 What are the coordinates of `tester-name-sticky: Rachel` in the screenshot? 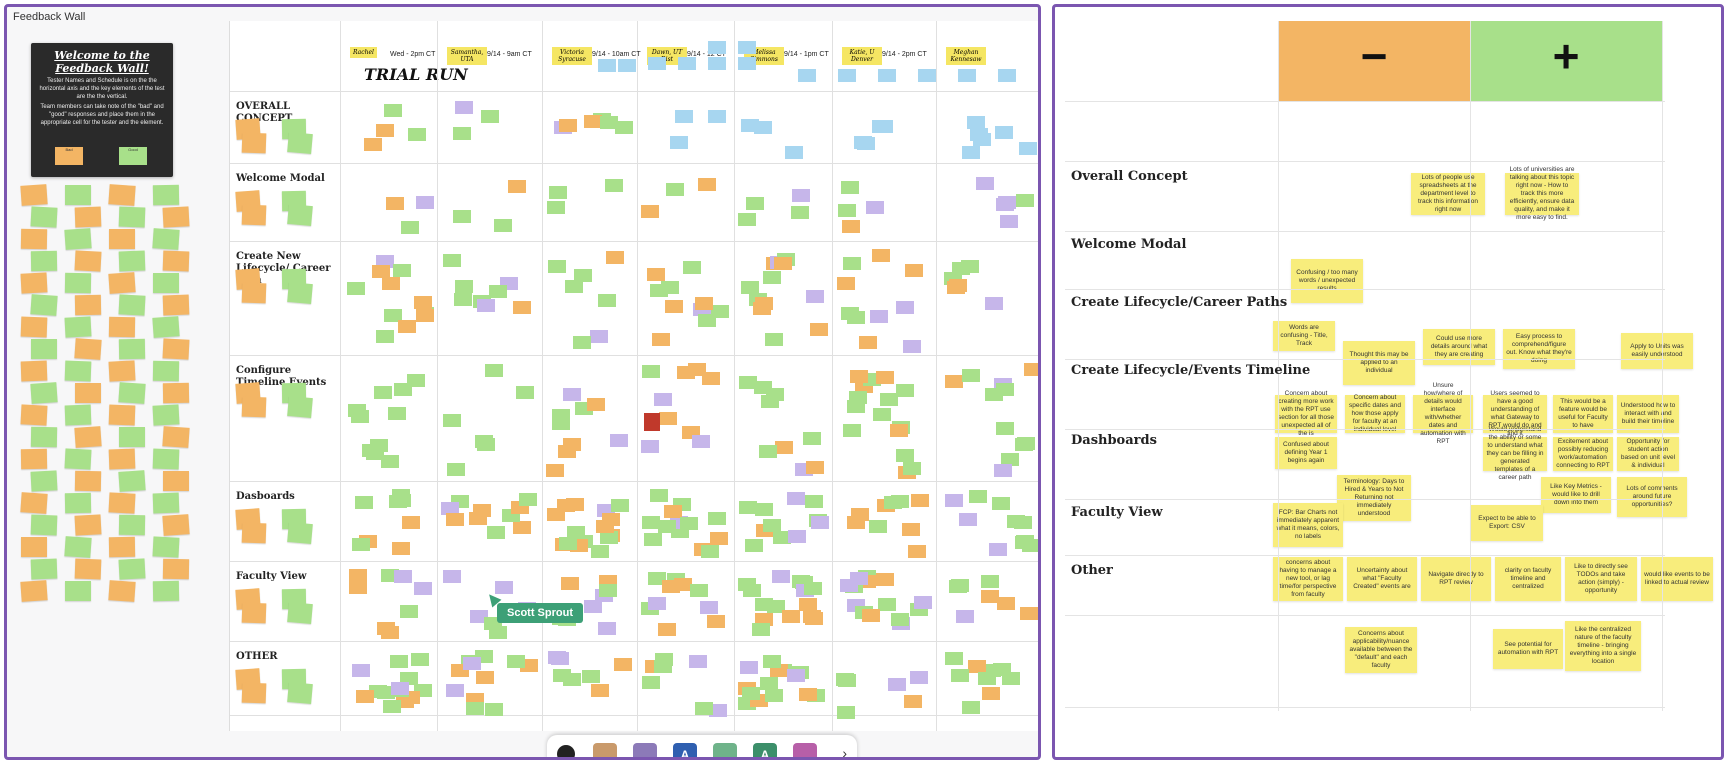 It's located at (363, 52).